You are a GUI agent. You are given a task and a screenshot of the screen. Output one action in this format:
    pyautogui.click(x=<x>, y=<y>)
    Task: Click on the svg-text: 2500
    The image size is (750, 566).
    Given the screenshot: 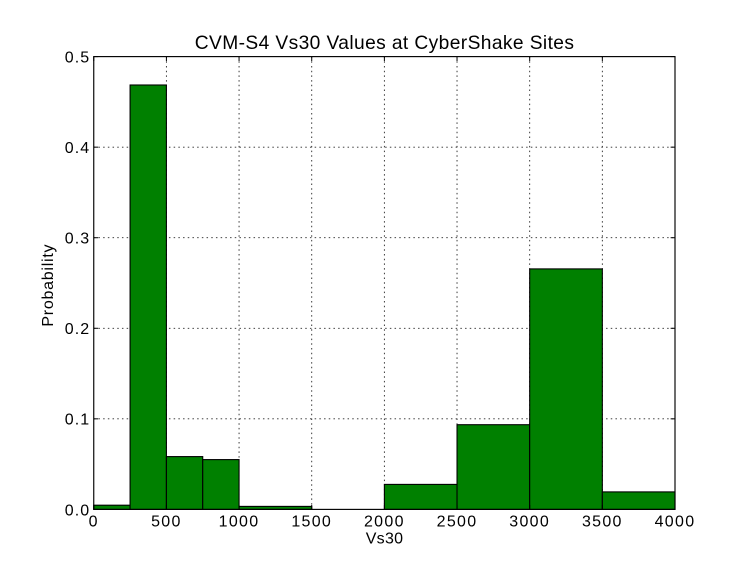 What is the action you would take?
    pyautogui.click(x=457, y=521)
    